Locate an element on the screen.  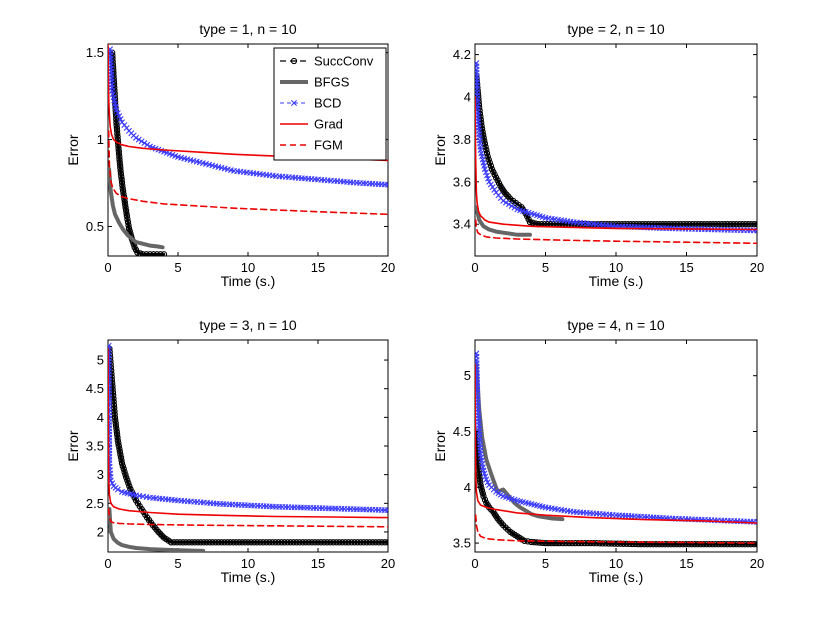
legend-marker-circle is located at coordinates (294, 61).